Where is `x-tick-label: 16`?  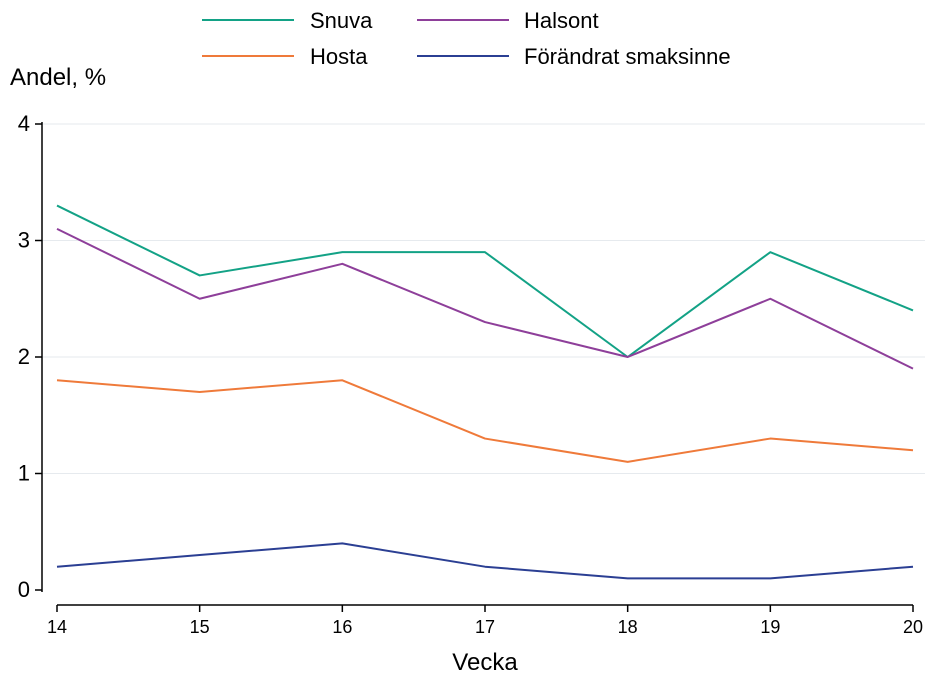
x-tick-label: 16 is located at coordinates (342, 627).